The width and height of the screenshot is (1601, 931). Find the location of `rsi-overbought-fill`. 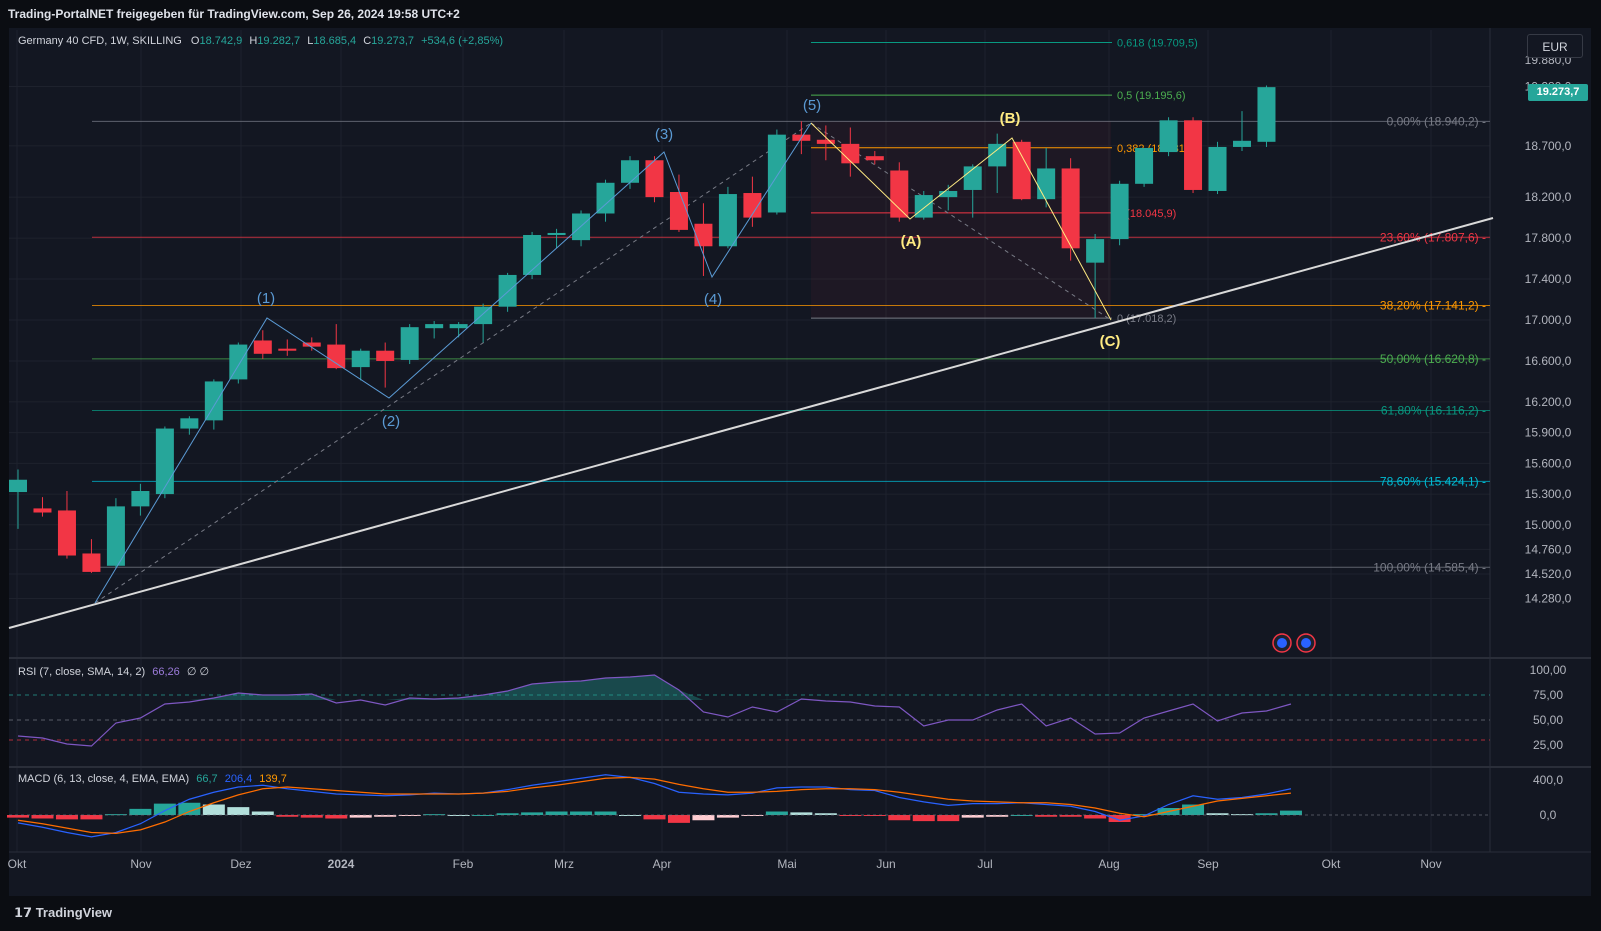

rsi-overbought-fill is located at coordinates (654, 687).